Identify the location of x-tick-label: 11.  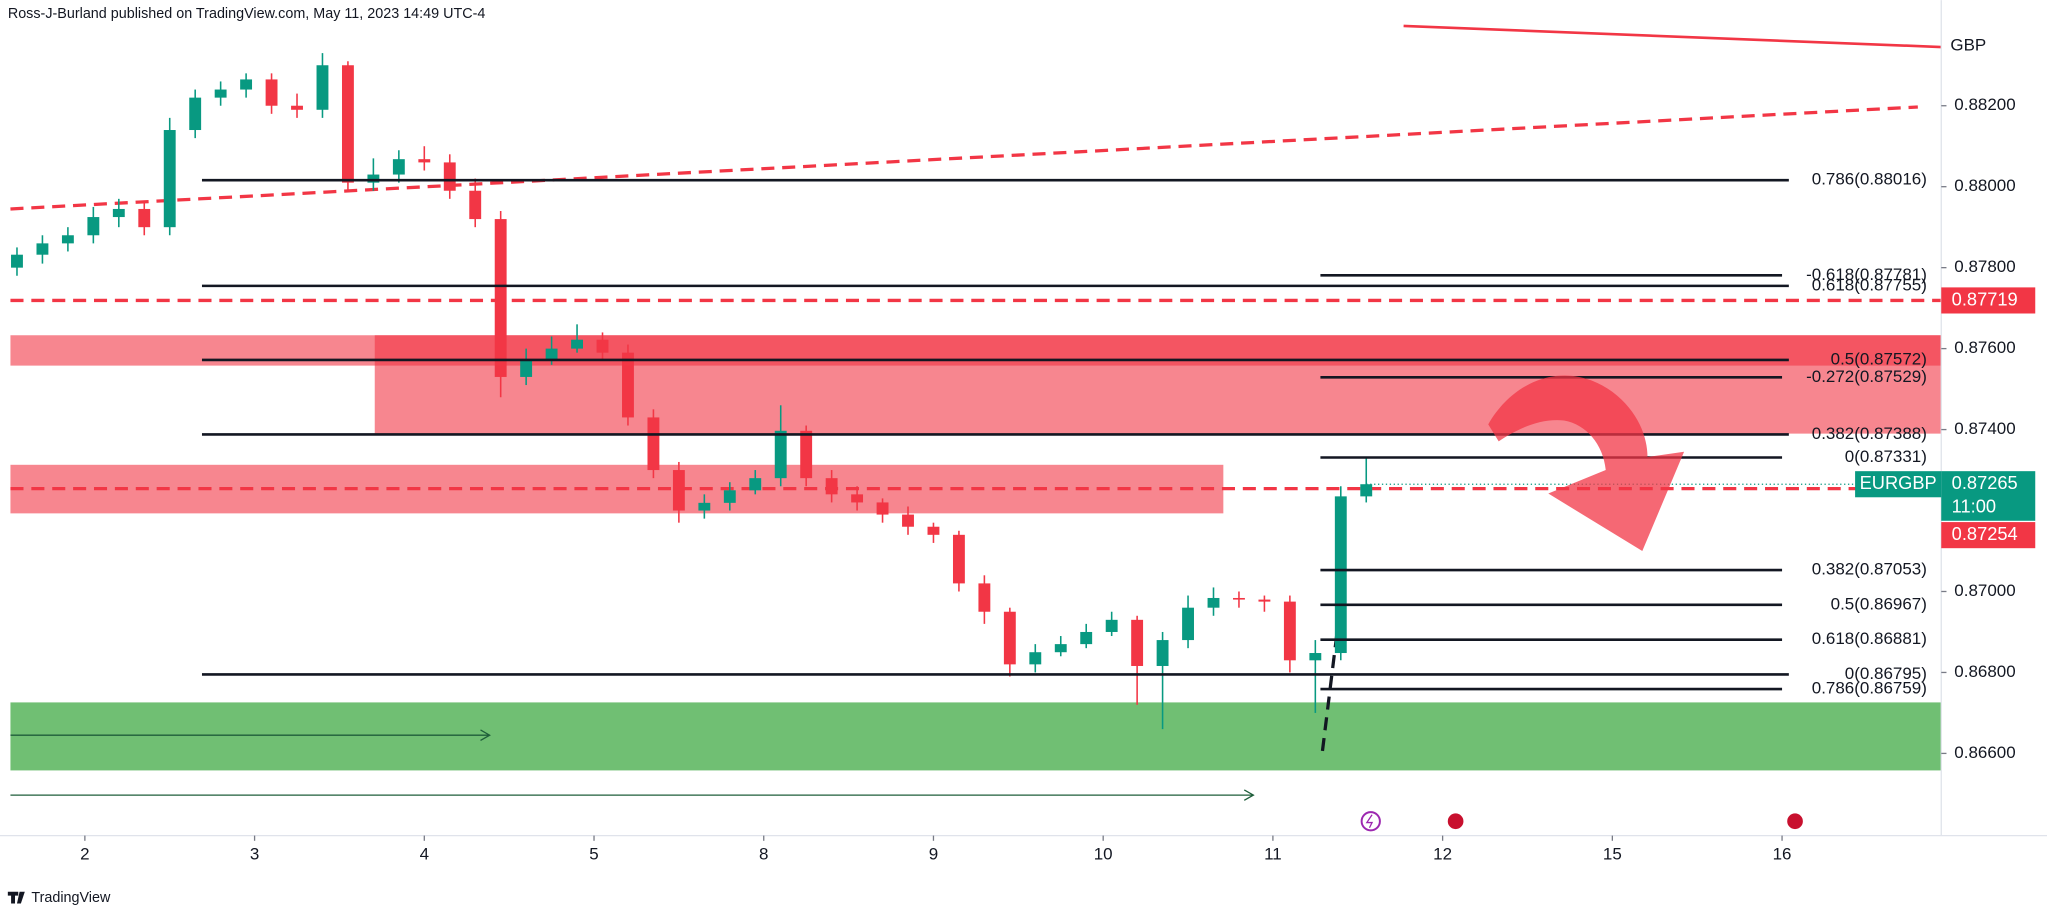
(1273, 854).